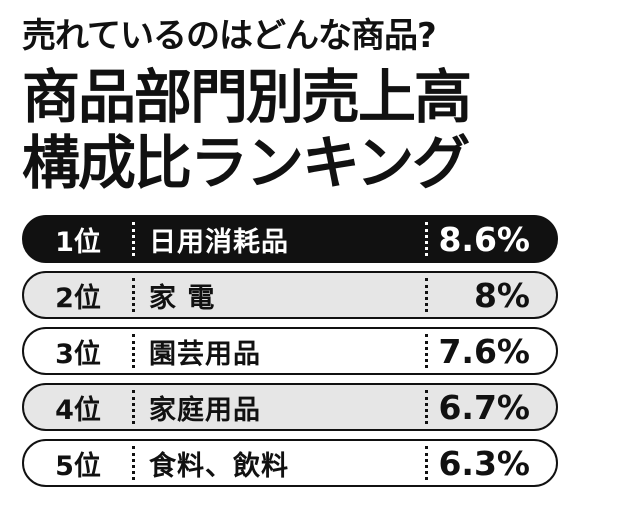 Image resolution: width=620 pixels, height=509 pixels. Describe the element at coordinates (484, 239) in the screenshot. I see `share-value: 8.6%` at that location.